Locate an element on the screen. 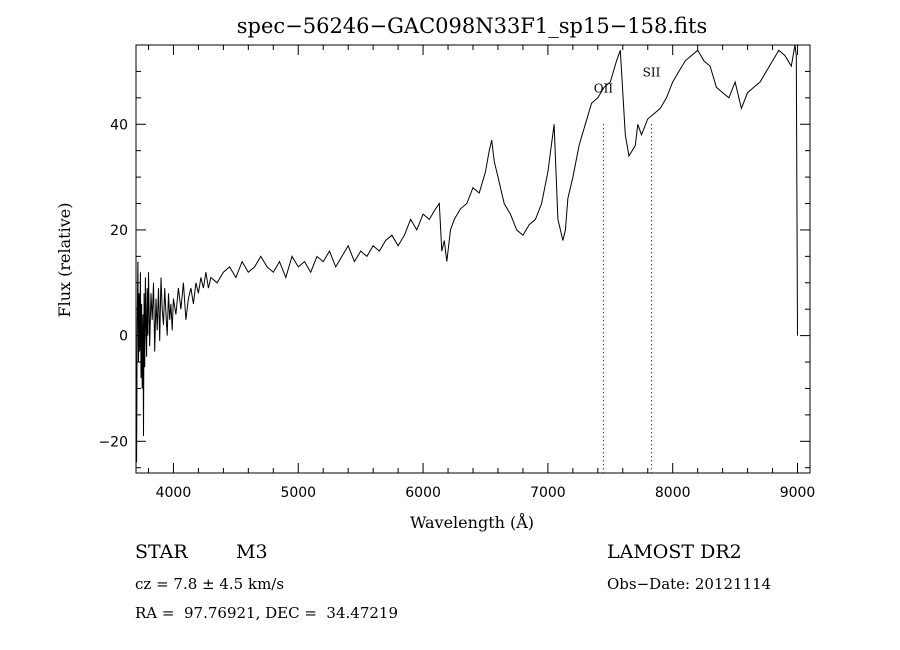 The height and width of the screenshot is (650, 900). sky-coordinates: RA = 97.76921, DEC = 34.47219 is located at coordinates (267, 613).